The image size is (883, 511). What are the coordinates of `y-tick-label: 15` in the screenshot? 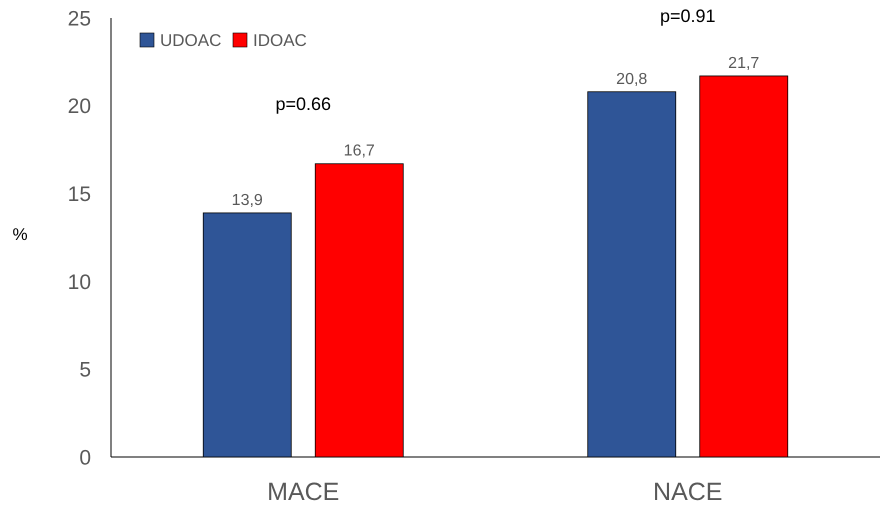 It's located at (79, 194).